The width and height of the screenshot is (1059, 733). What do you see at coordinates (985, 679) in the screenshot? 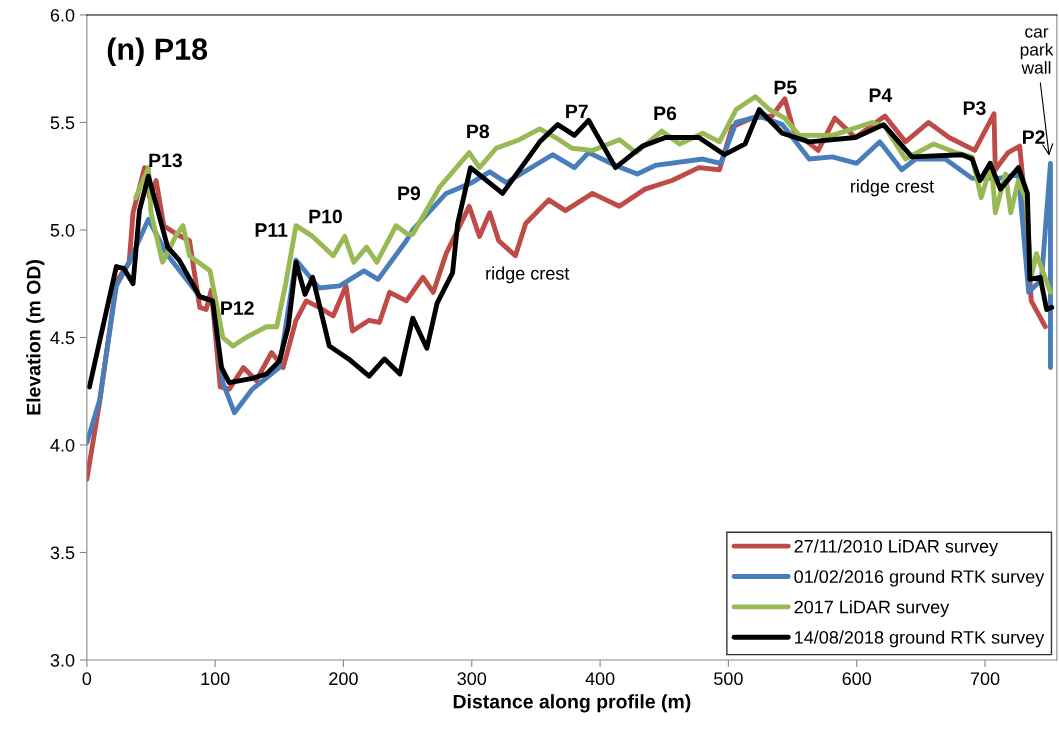
I see `x-tick-label: 700` at bounding box center [985, 679].